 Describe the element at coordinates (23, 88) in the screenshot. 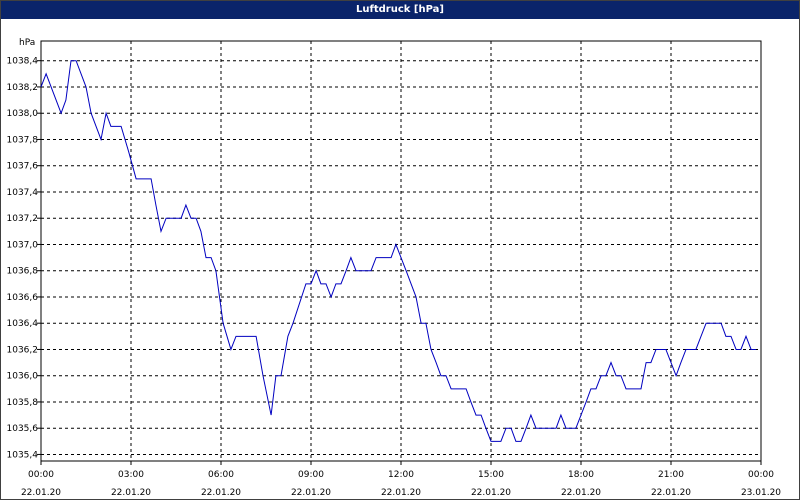

I see `y-tick-label: 1038,2` at that location.